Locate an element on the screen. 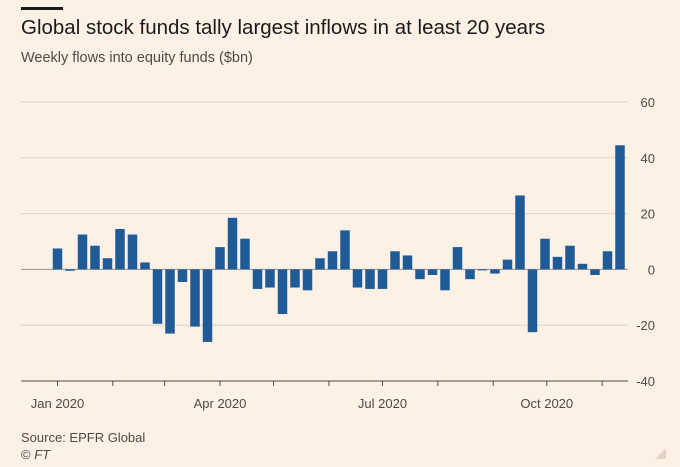 The height and width of the screenshot is (467, 680). corner-triangle-icon is located at coordinates (660, 453).